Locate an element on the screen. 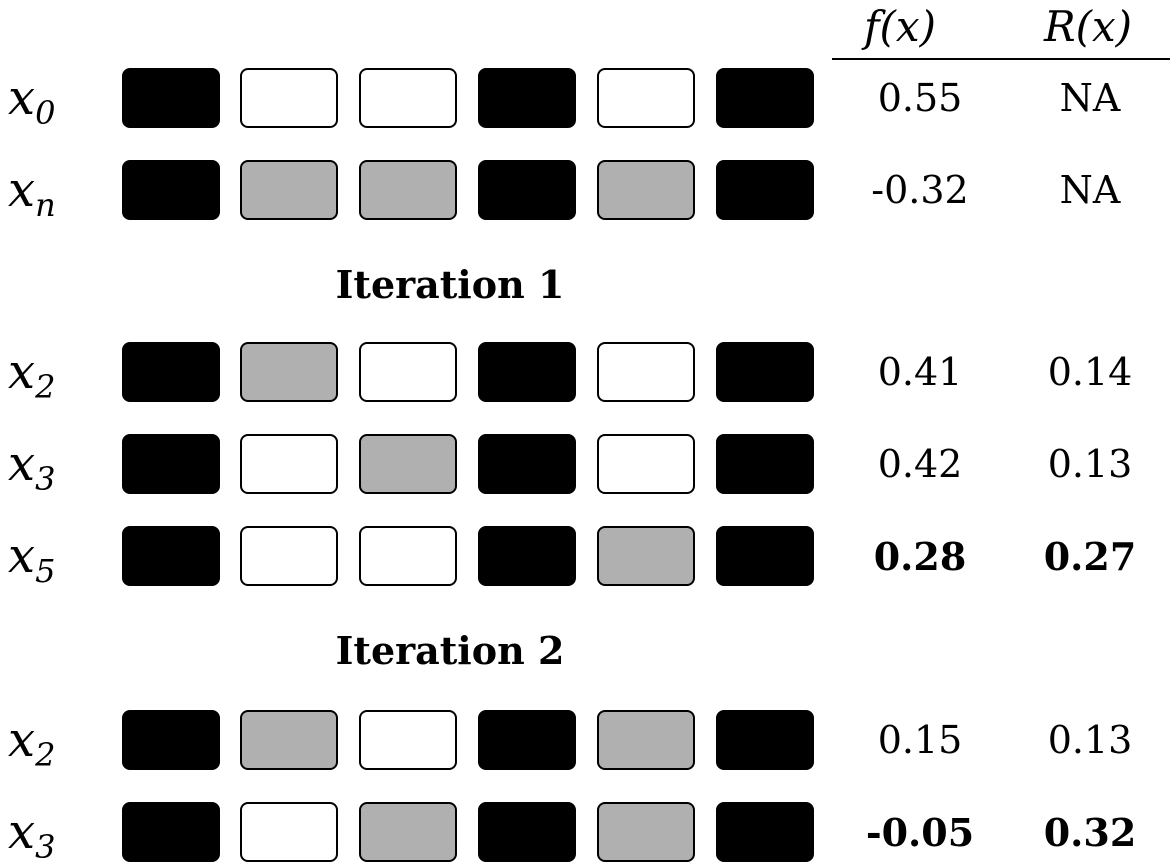 This screenshot has width=1175, height=867. r-value: 0.27 is located at coordinates (1090, 556).